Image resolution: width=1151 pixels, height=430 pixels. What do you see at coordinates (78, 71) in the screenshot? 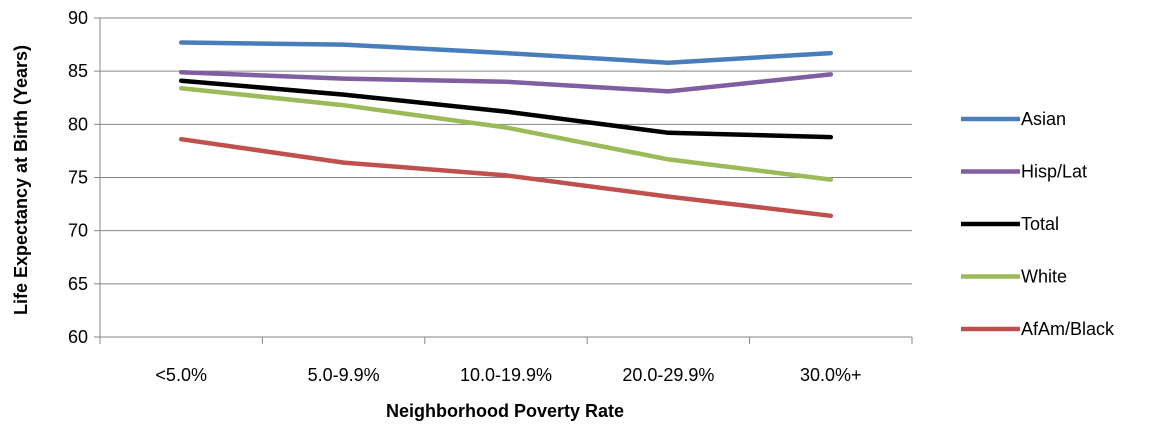
I see `y-tick-label: 85` at bounding box center [78, 71].